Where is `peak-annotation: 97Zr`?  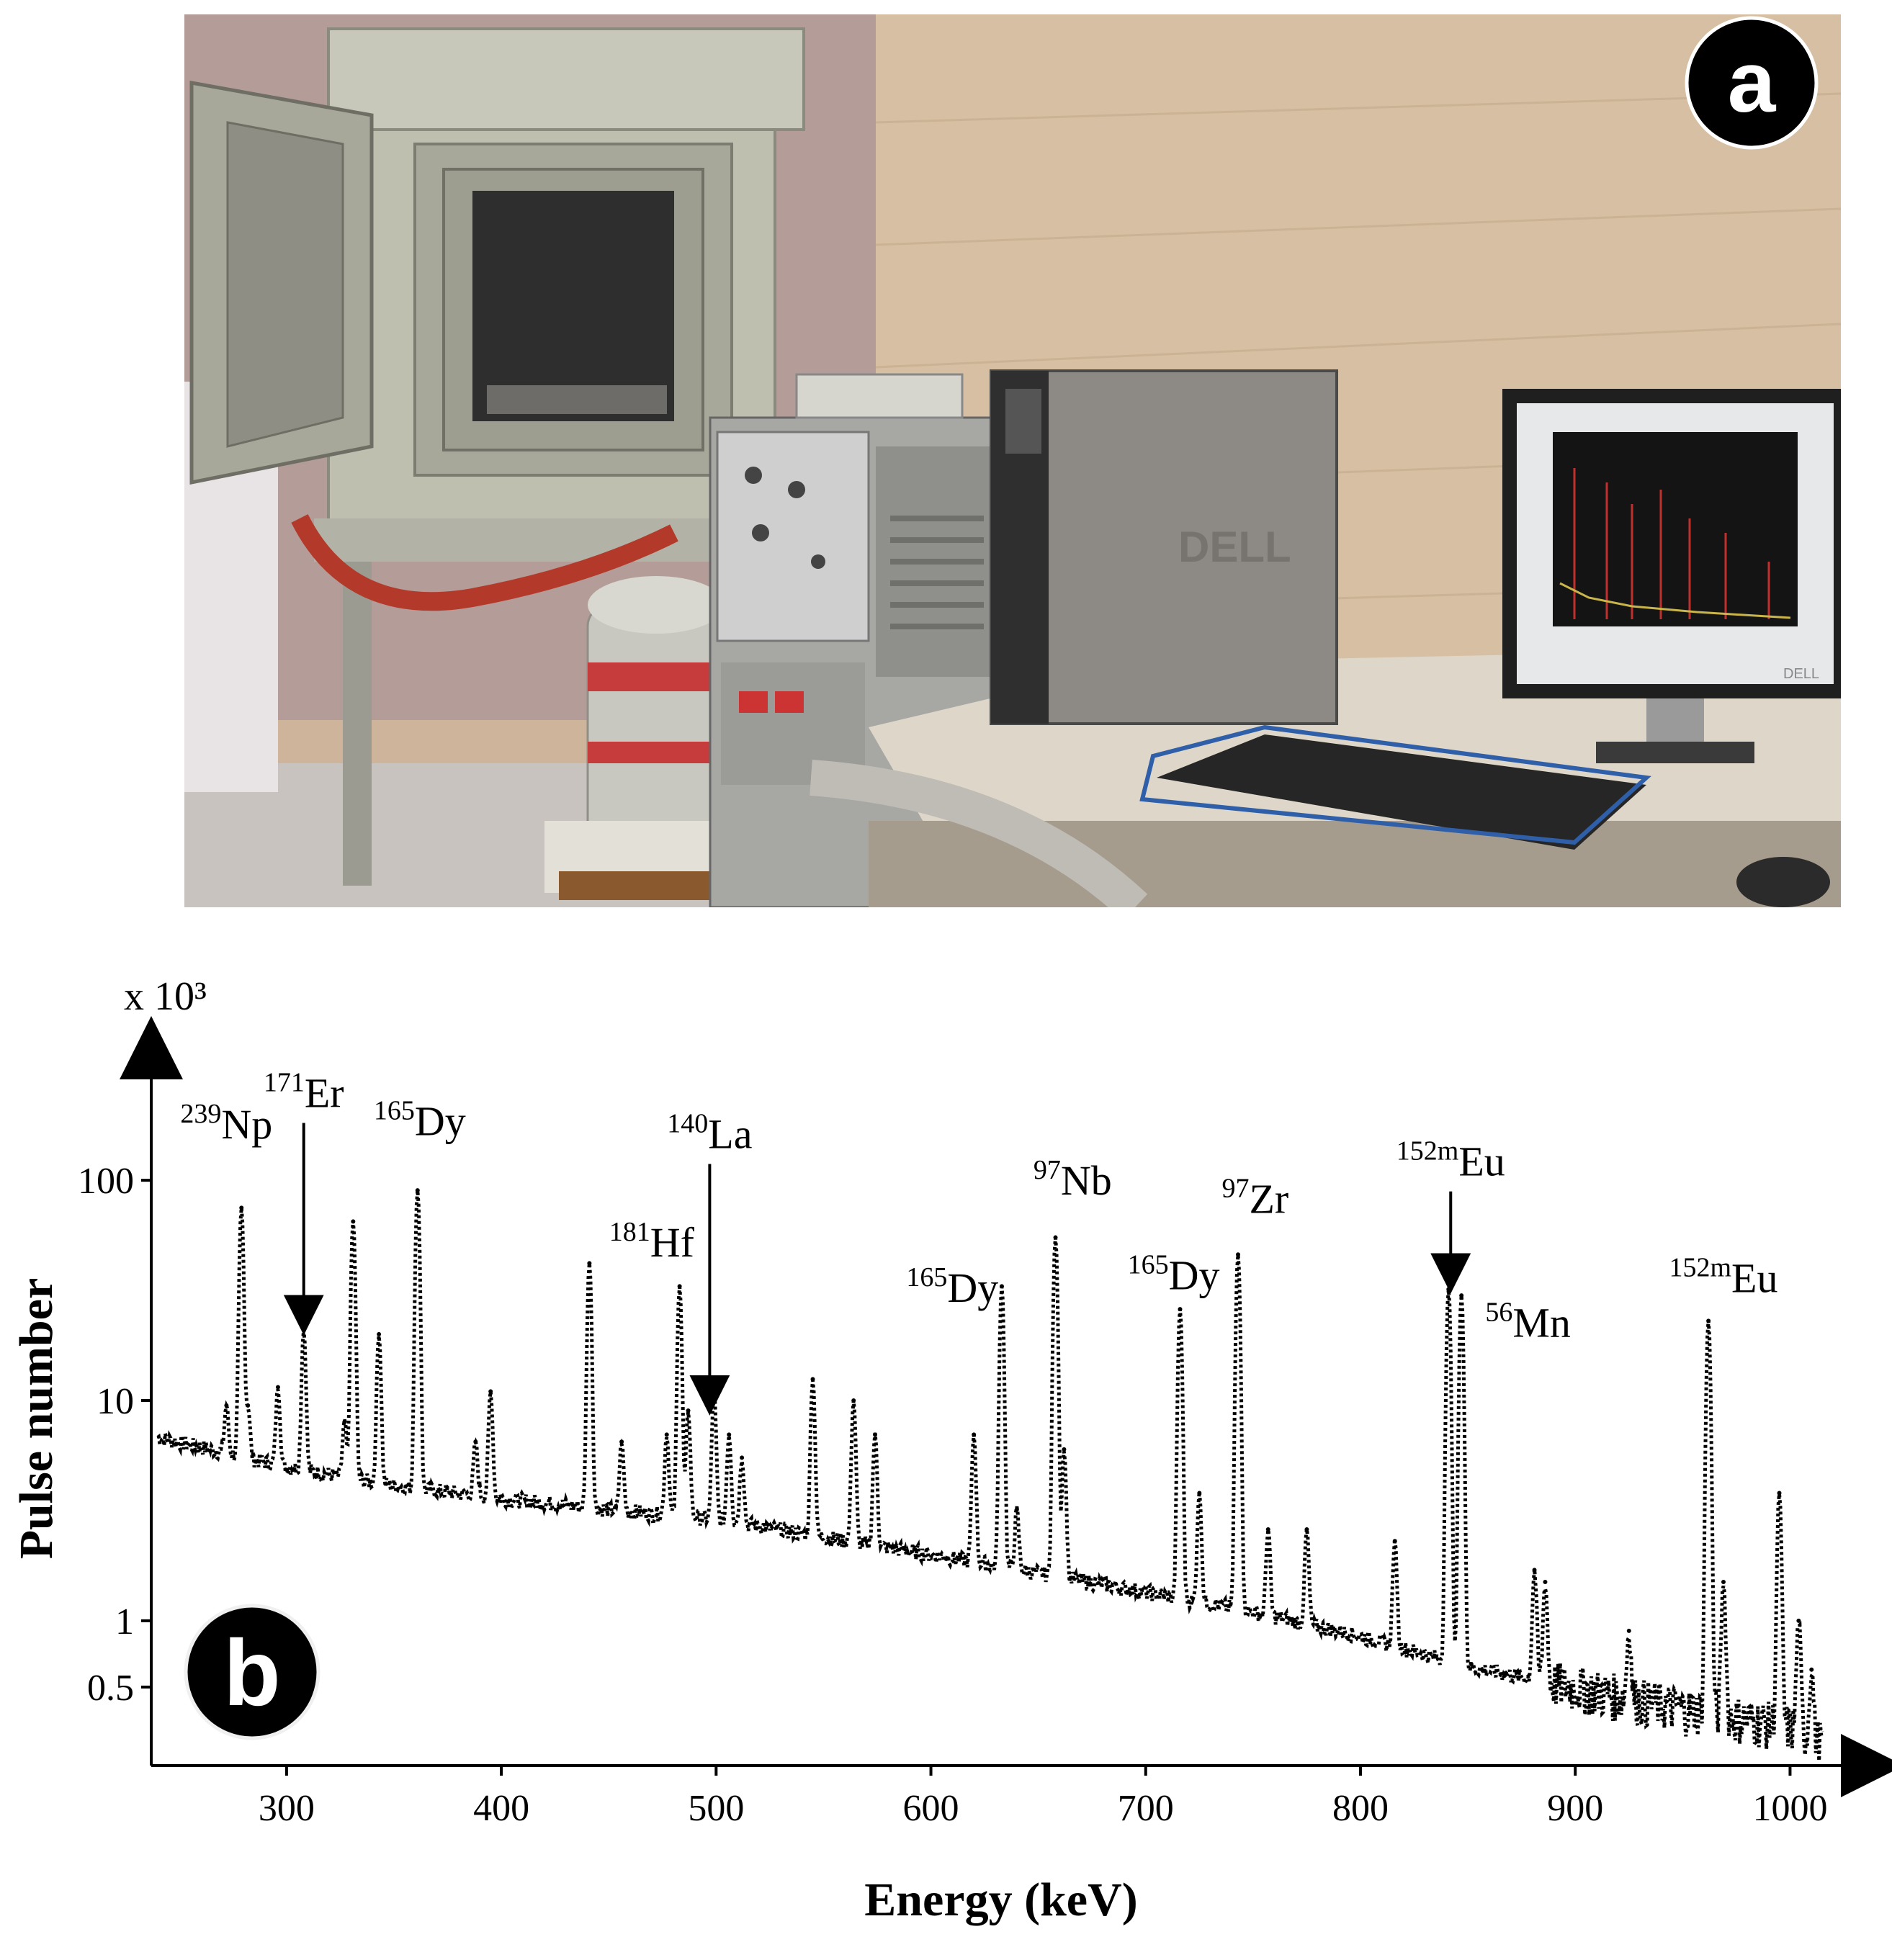 peak-annotation: 97Zr is located at coordinates (1254, 1199).